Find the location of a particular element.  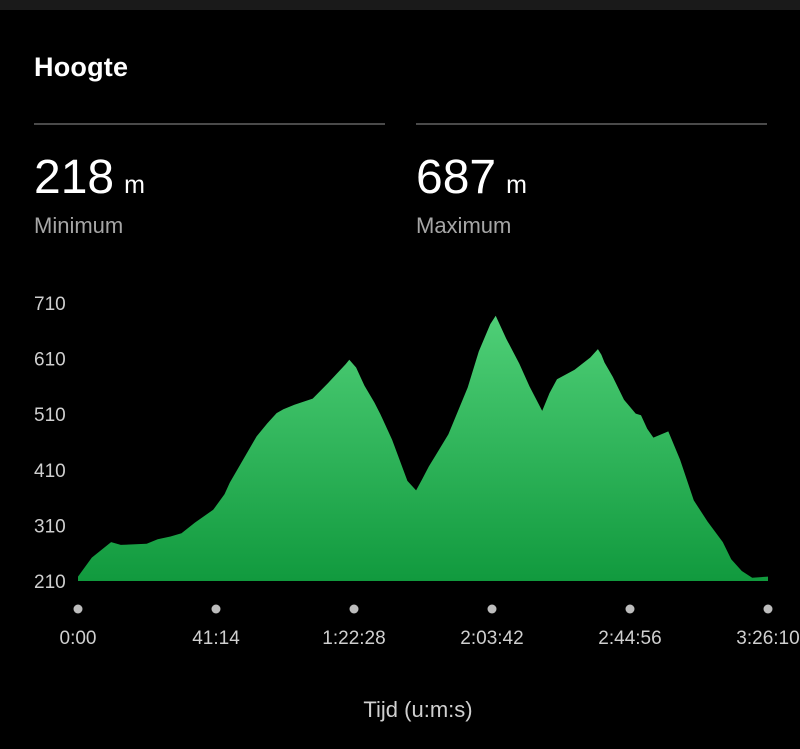

y-axis-ticks: 710 610 510 410 310 210 is located at coordinates (50, 443).